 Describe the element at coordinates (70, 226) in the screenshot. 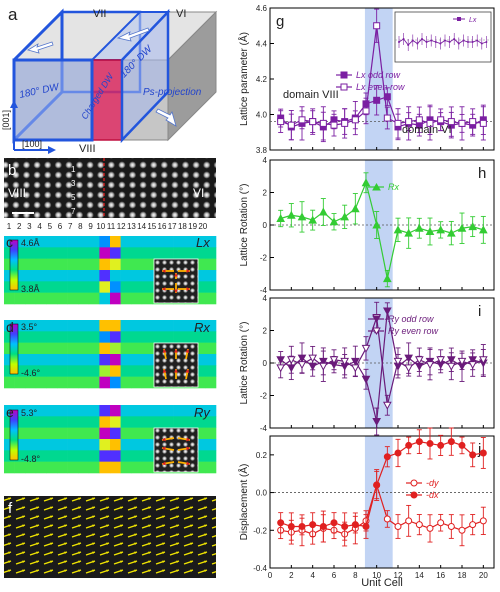

I see `column-number: 7` at that location.